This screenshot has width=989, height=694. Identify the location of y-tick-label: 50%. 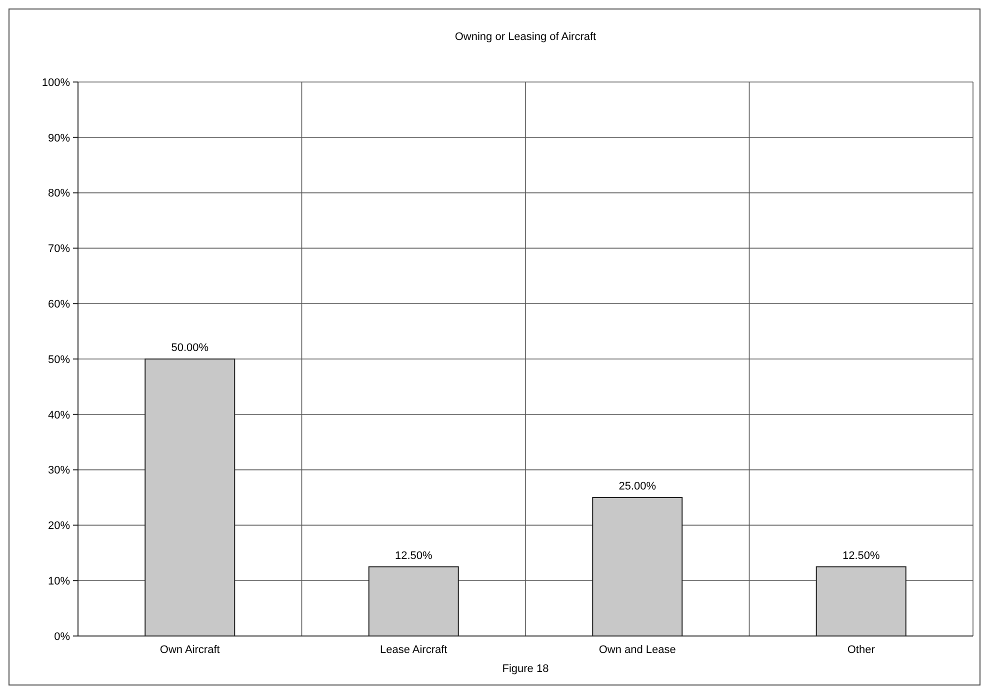
(59, 360).